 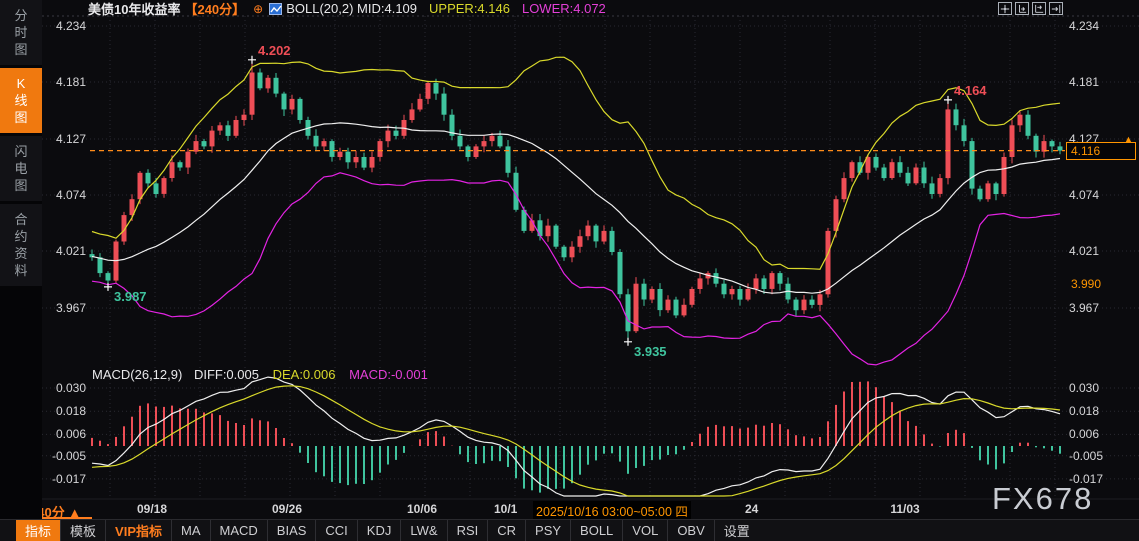 What do you see at coordinates (1043, 498) in the screenshot?
I see `brand-watermark: FX678` at bounding box center [1043, 498].